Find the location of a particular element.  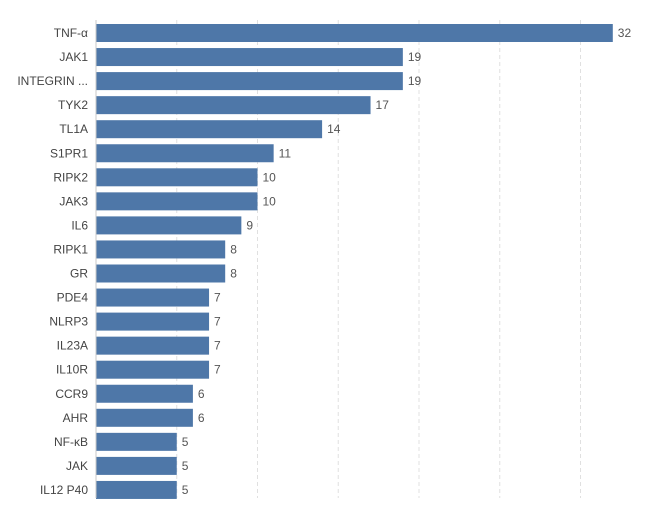

value-label: 14 is located at coordinates (334, 129).